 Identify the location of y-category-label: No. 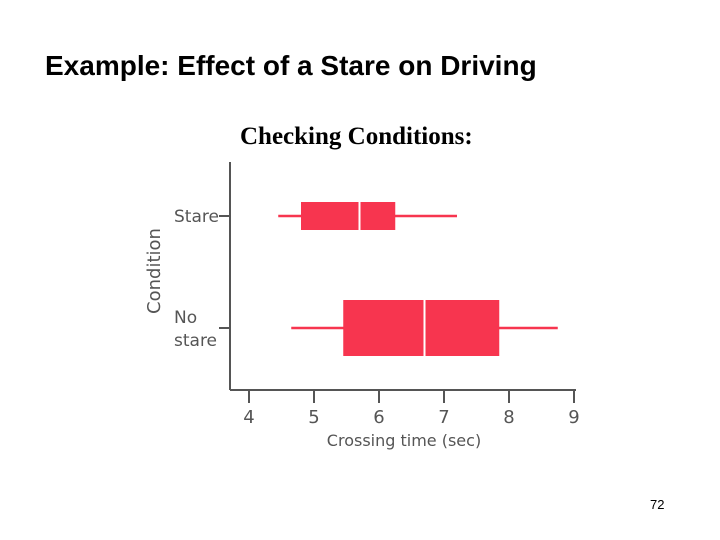
(185, 318).